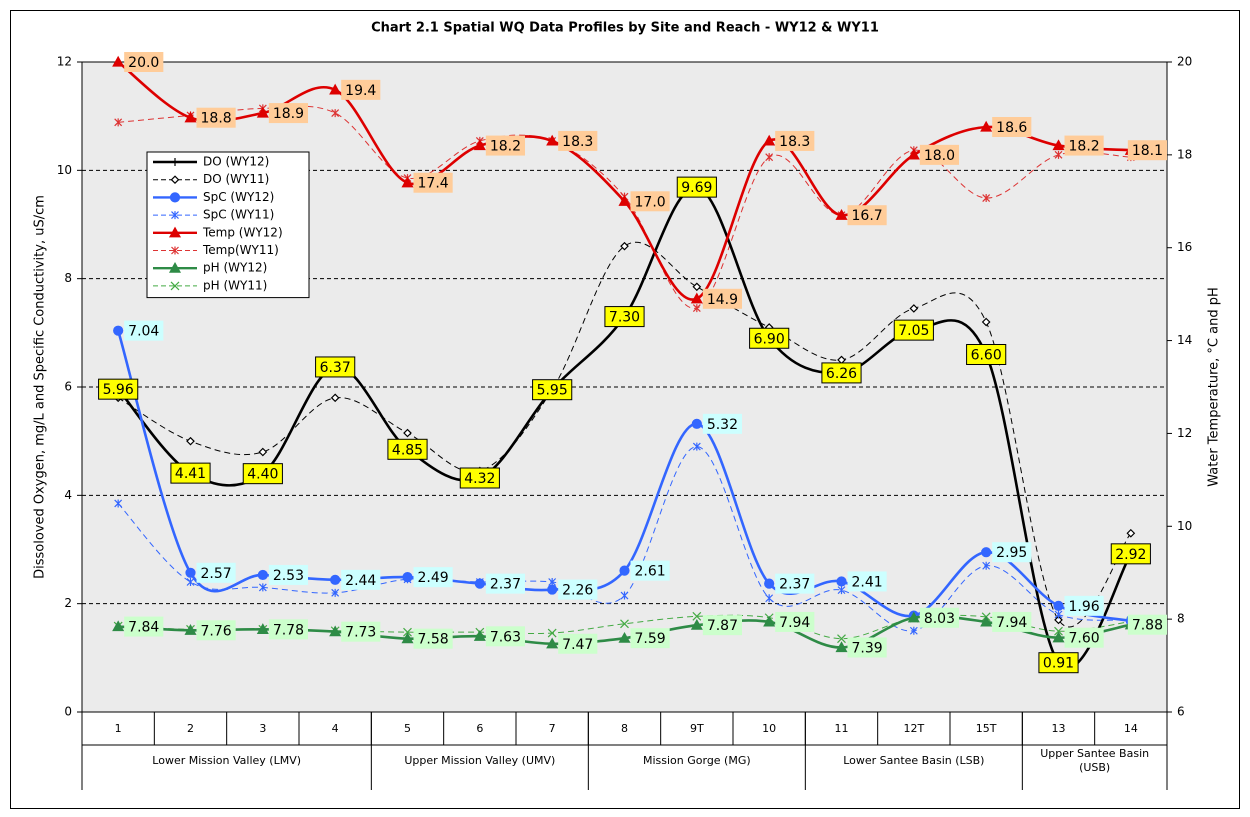  What do you see at coordinates (939, 156) in the screenshot?
I see `data-label-text: 18.0` at bounding box center [939, 156].